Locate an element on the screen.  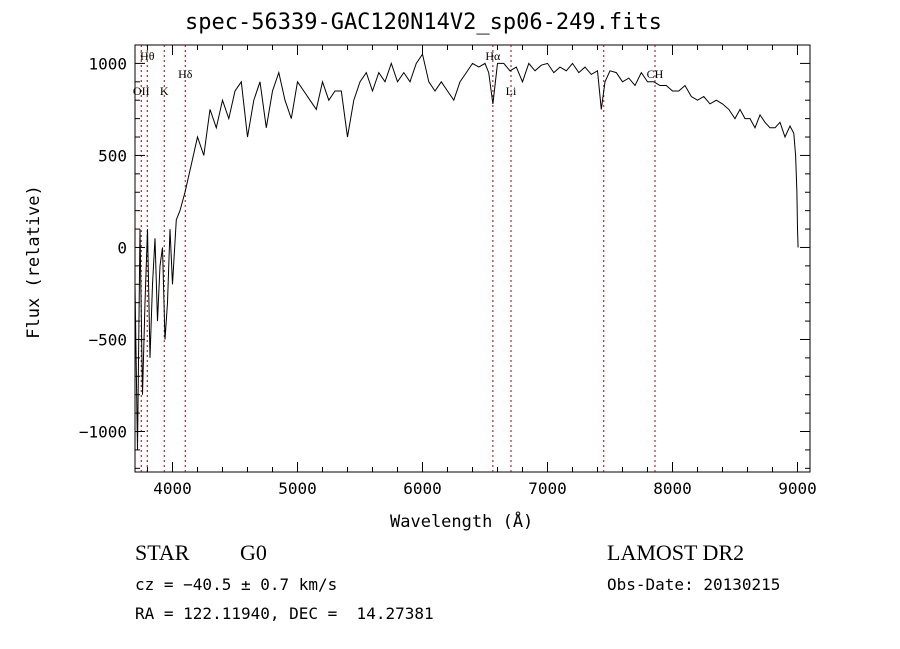
x-tick-label: 7000 is located at coordinates (547, 488).